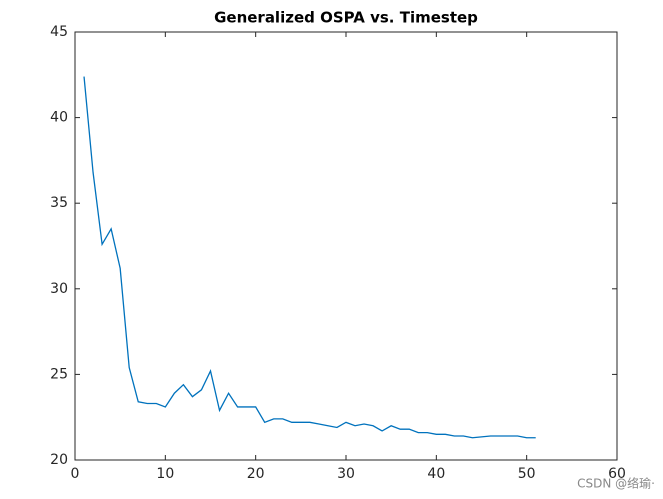  What do you see at coordinates (59, 289) in the screenshot?
I see `y-tick-label: 30` at bounding box center [59, 289].